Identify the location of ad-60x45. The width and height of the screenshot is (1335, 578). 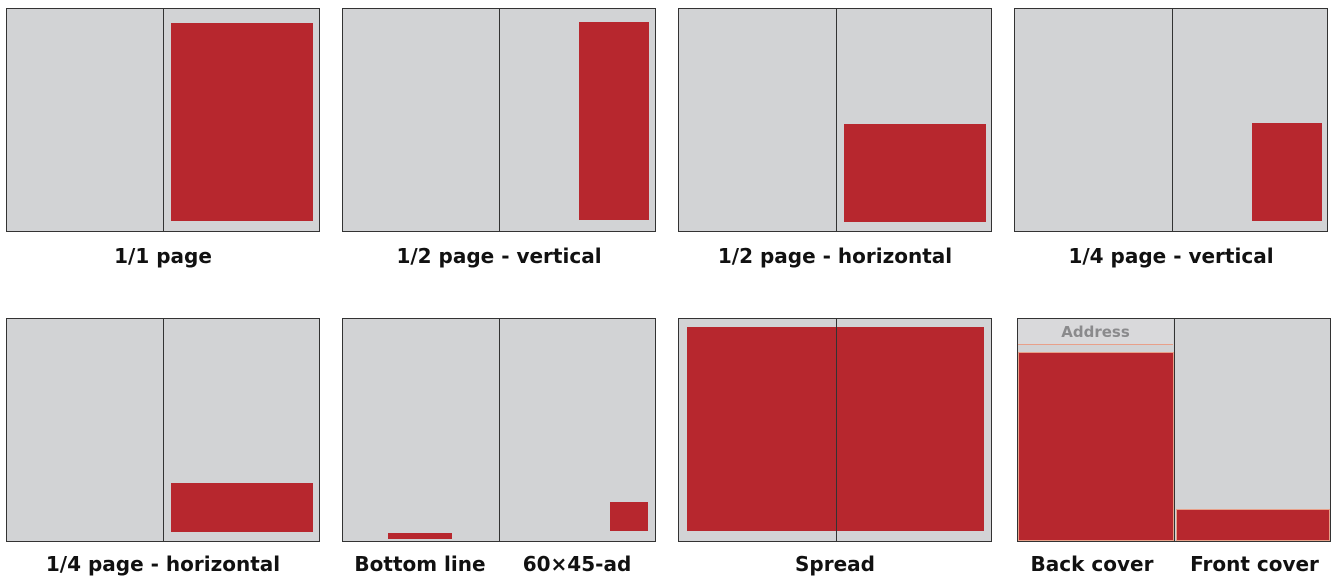
(629, 516).